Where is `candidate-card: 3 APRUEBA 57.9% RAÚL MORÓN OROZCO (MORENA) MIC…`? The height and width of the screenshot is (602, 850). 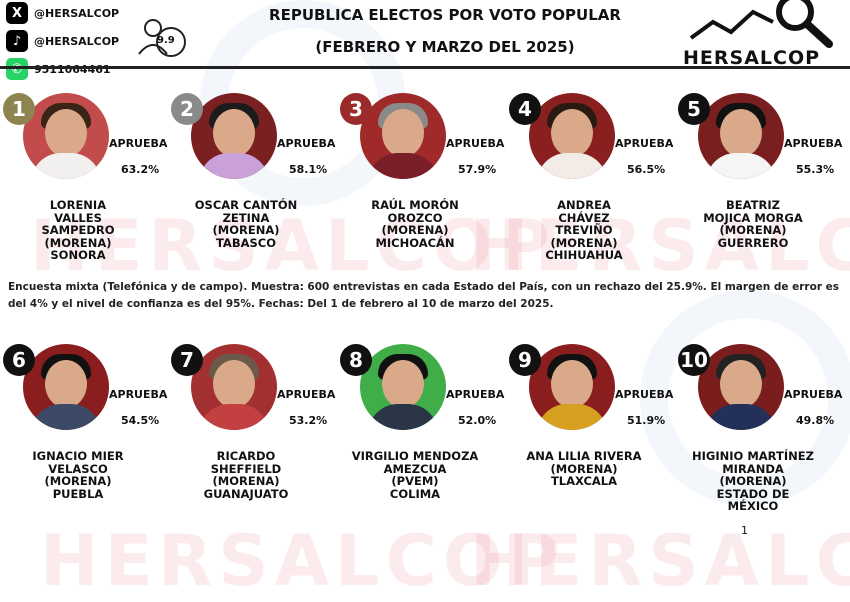
candidate-card: 3 APRUEBA 57.9% RAÚL MORÓN OROZCO (MORENA) MIC… is located at coordinates (431, 170).